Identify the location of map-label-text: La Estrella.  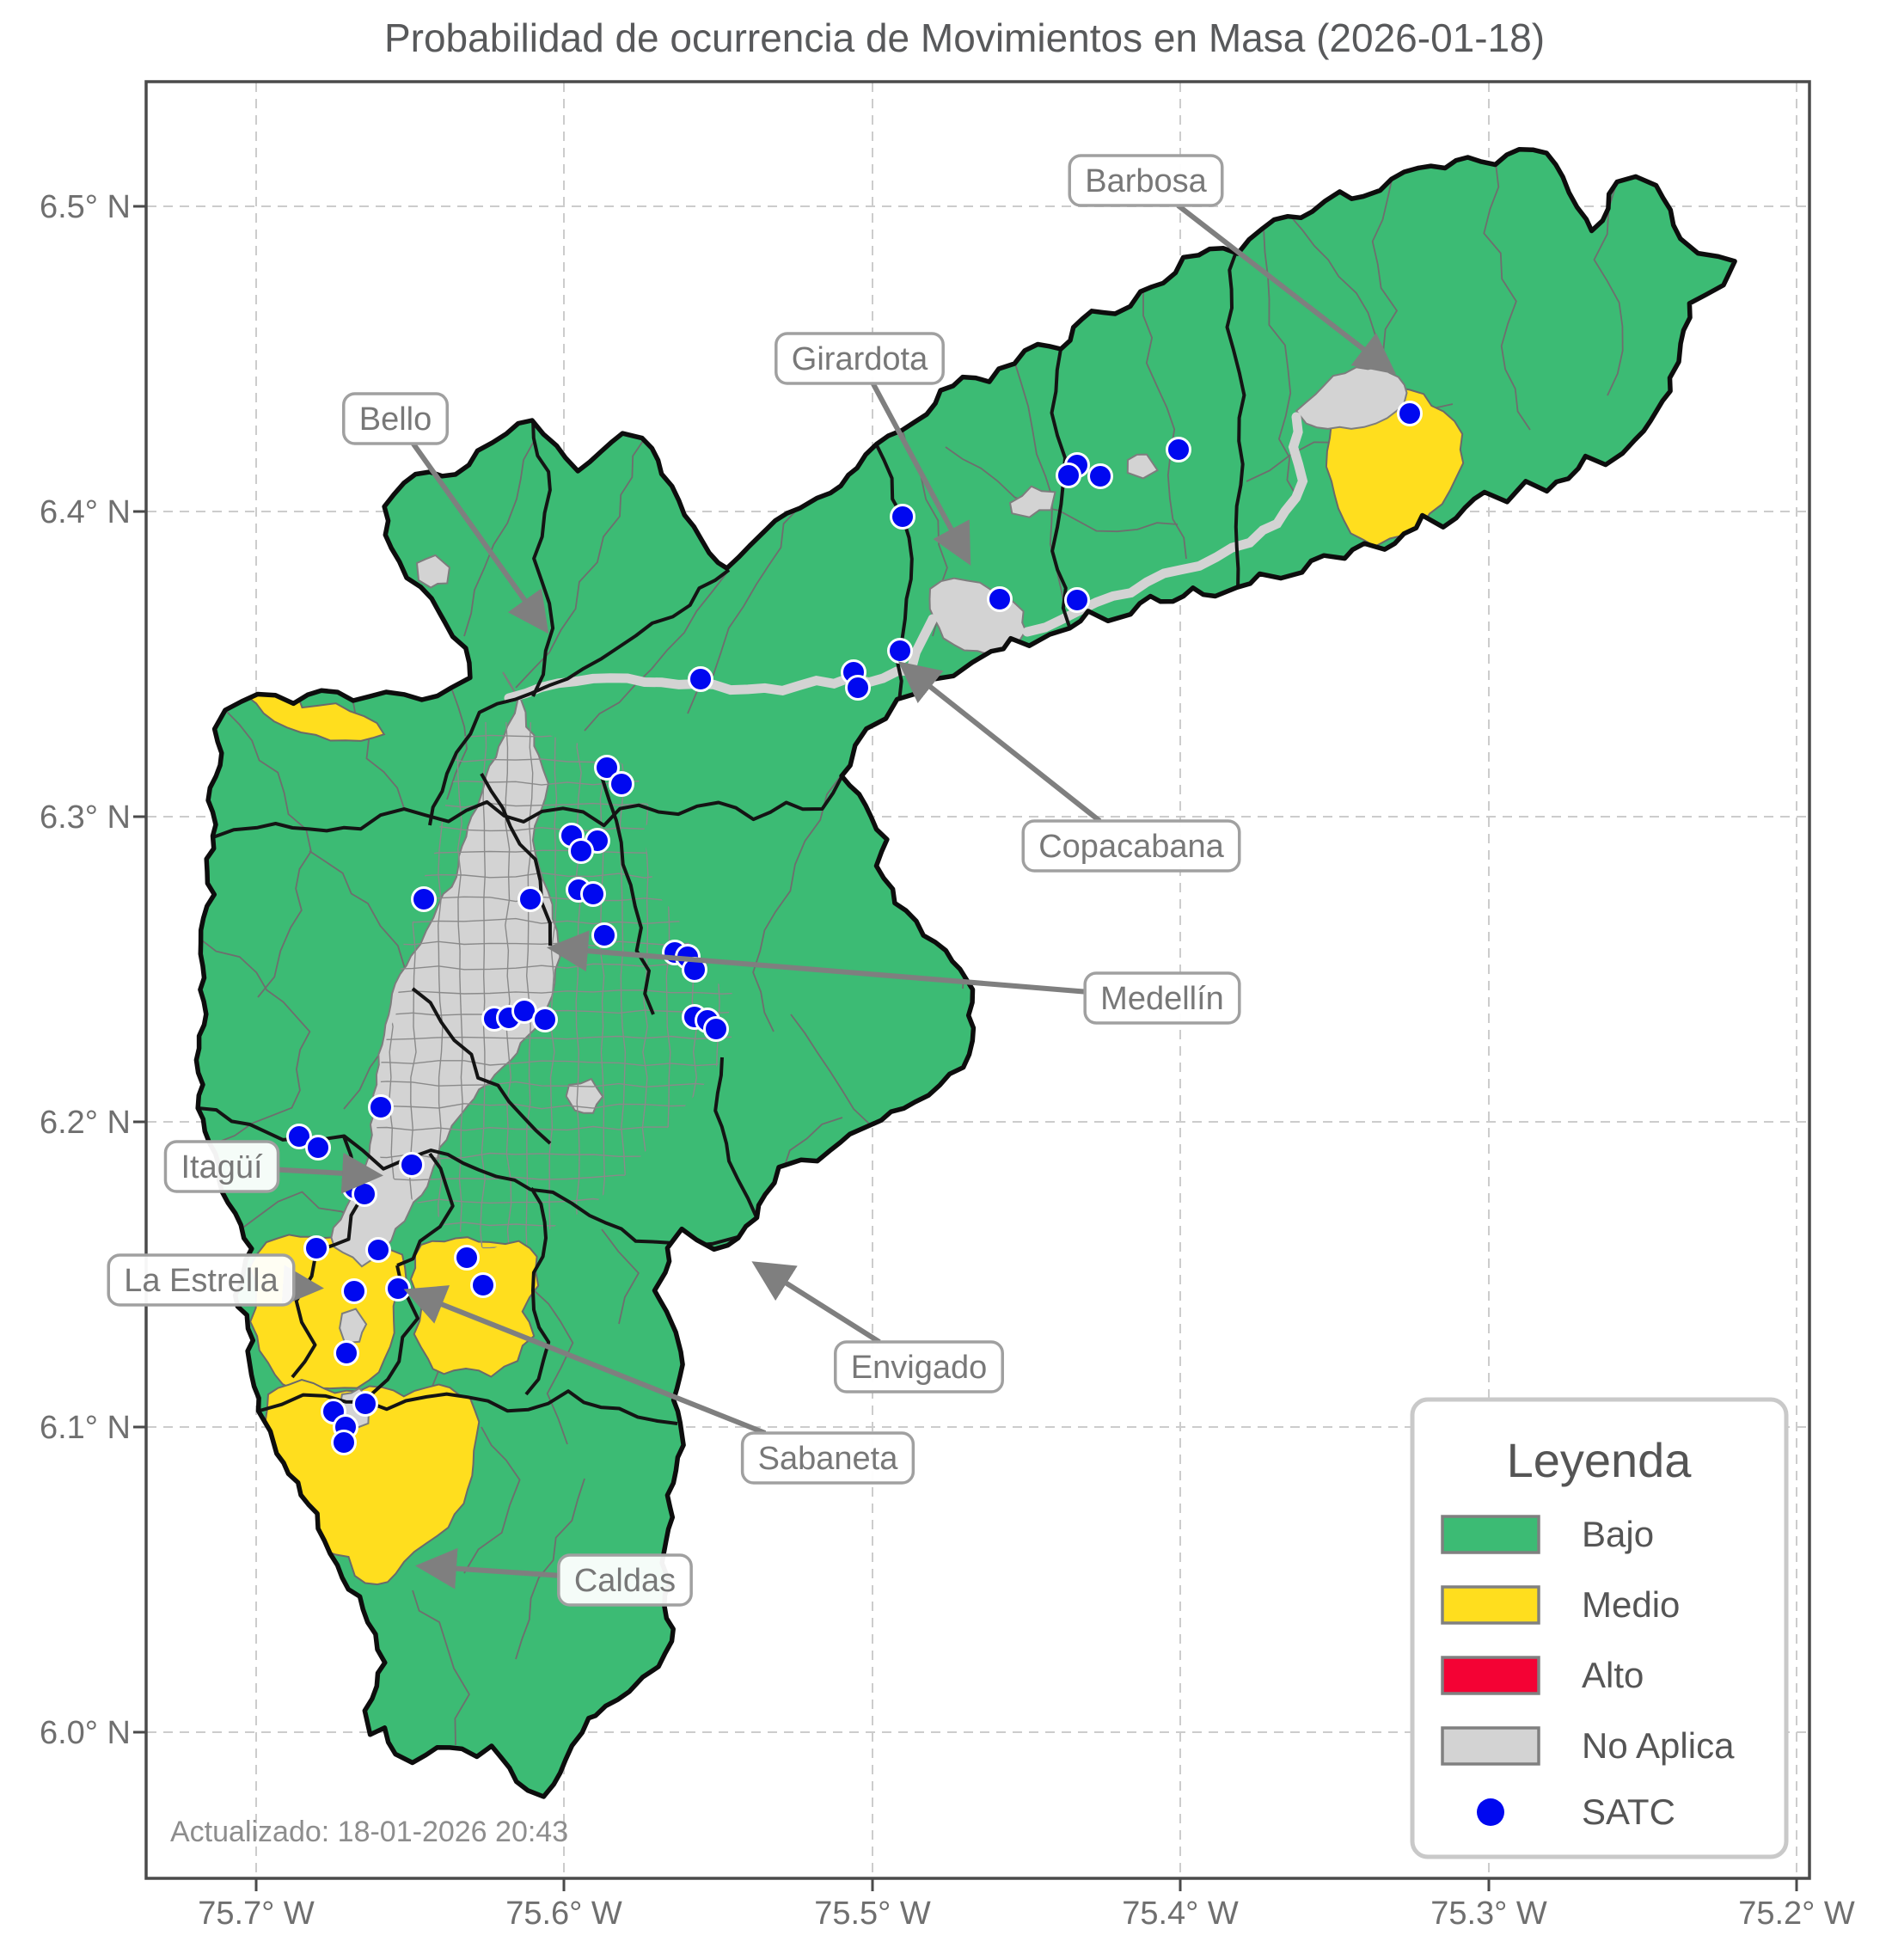
(201, 1281).